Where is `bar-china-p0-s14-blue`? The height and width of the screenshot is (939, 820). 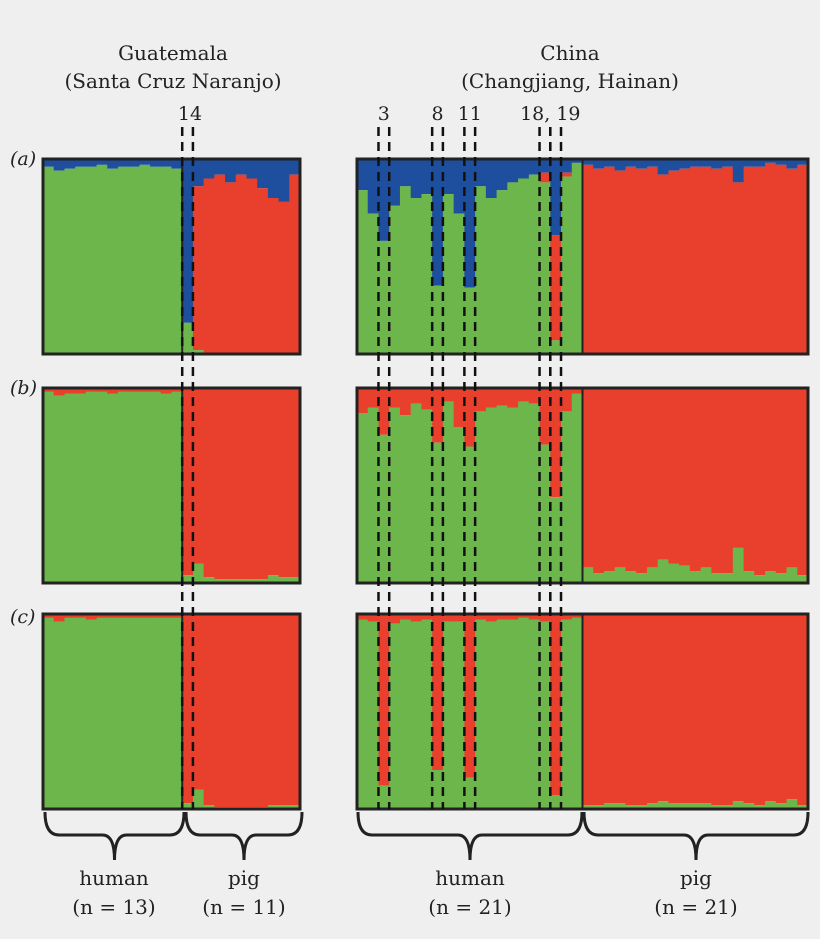 bar-china-p0-s14-blue is located at coordinates (502, 175).